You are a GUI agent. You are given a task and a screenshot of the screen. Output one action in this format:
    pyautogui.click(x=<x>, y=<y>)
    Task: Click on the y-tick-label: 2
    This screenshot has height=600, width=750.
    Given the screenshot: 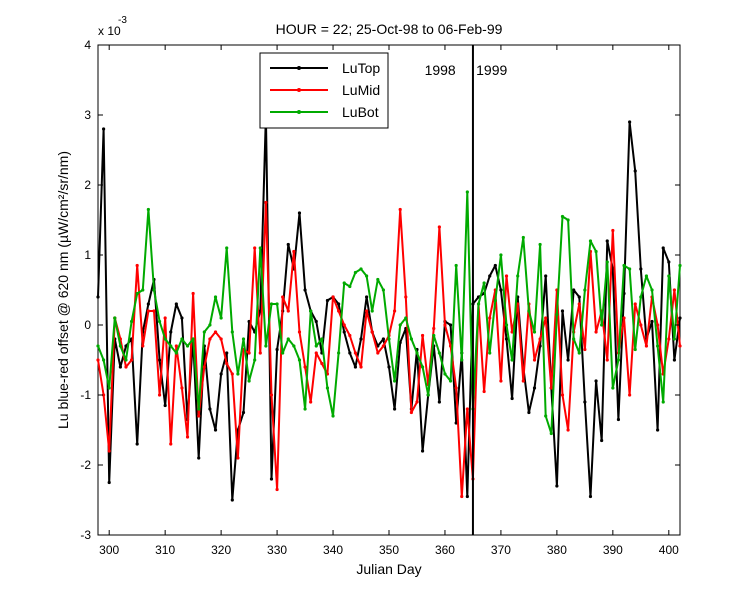 What is the action you would take?
    pyautogui.click(x=87, y=185)
    